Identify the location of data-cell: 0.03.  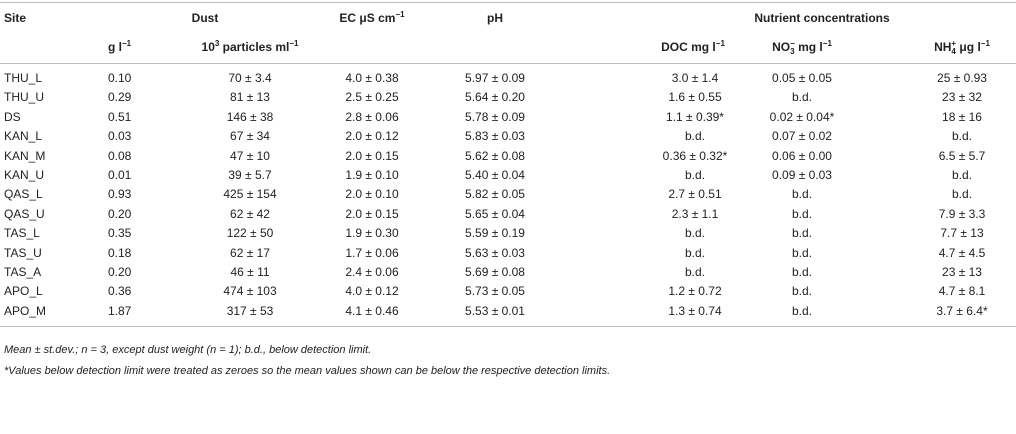
(120, 136).